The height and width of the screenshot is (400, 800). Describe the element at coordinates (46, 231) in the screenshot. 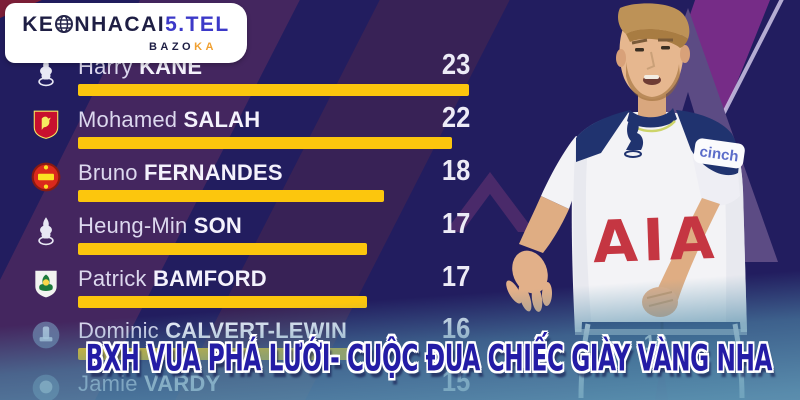

I see `tottenham-crest-icon` at that location.